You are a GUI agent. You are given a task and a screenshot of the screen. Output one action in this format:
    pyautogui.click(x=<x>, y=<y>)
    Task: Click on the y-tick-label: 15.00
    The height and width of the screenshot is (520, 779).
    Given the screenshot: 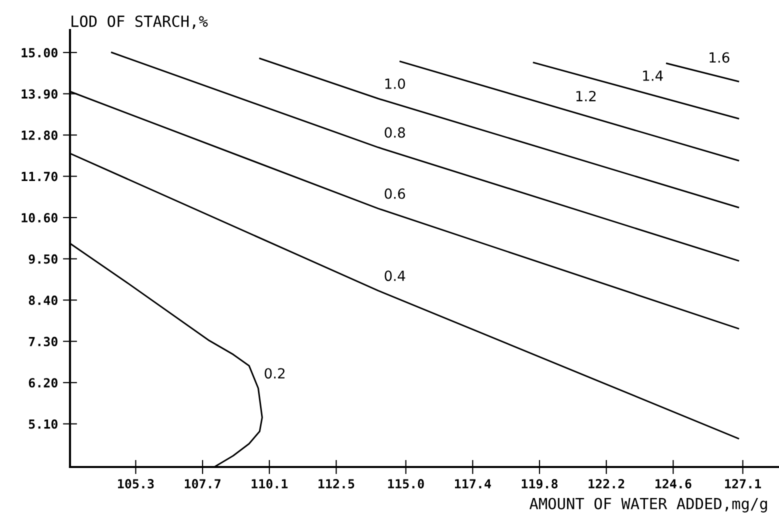 What is the action you would take?
    pyautogui.click(x=40, y=53)
    